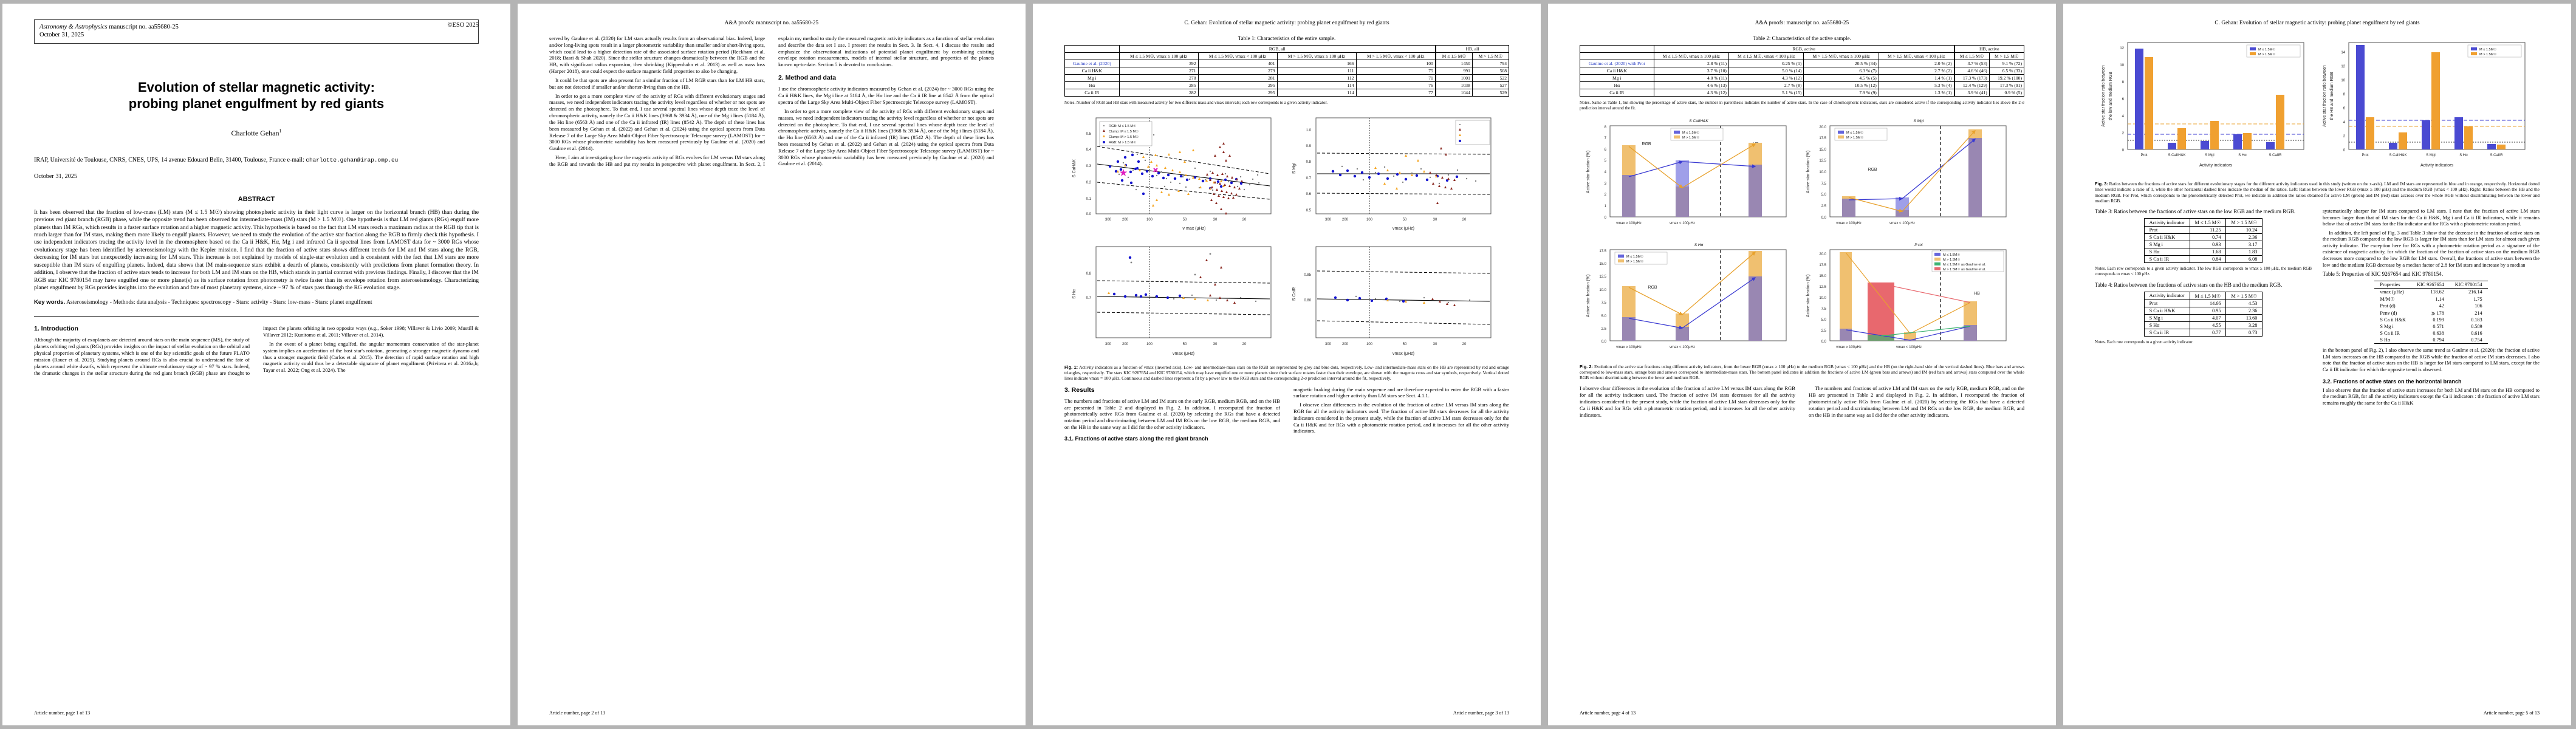 The height and width of the screenshot is (729, 2576). I want to click on cell: 71, so click(1395, 78).